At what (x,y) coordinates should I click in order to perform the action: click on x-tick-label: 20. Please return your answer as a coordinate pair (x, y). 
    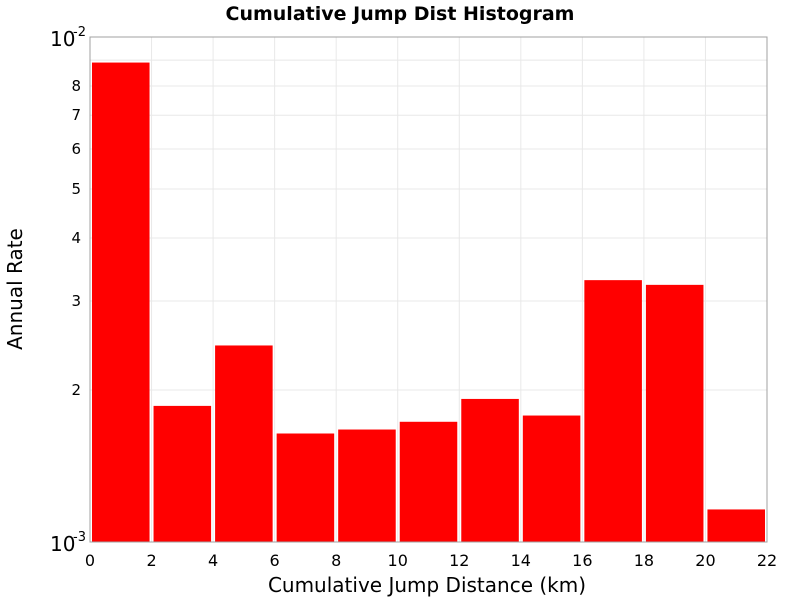
    Looking at the image, I should click on (705, 560).